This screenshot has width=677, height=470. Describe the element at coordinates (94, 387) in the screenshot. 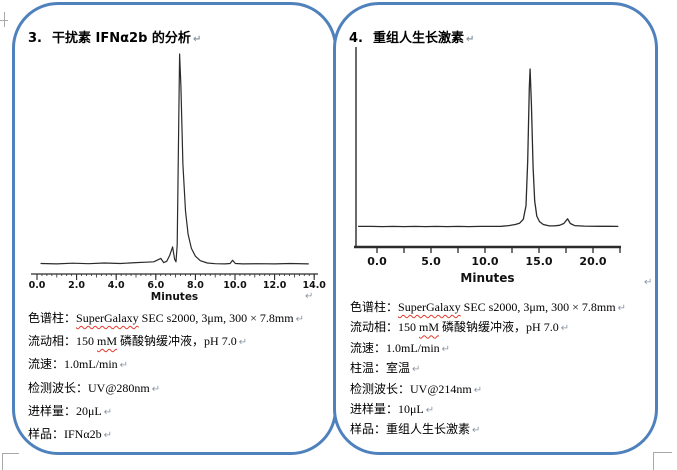

I see `condition-line: 检测波长：UV@280nm ↵` at that location.